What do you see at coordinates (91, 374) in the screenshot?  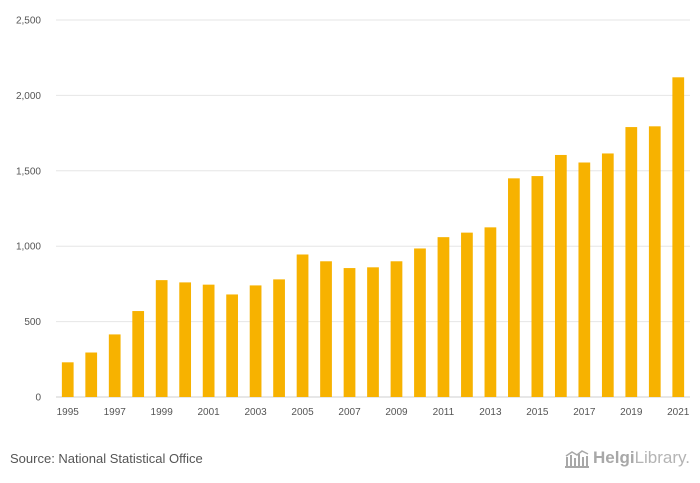 I see `bar-1996` at bounding box center [91, 374].